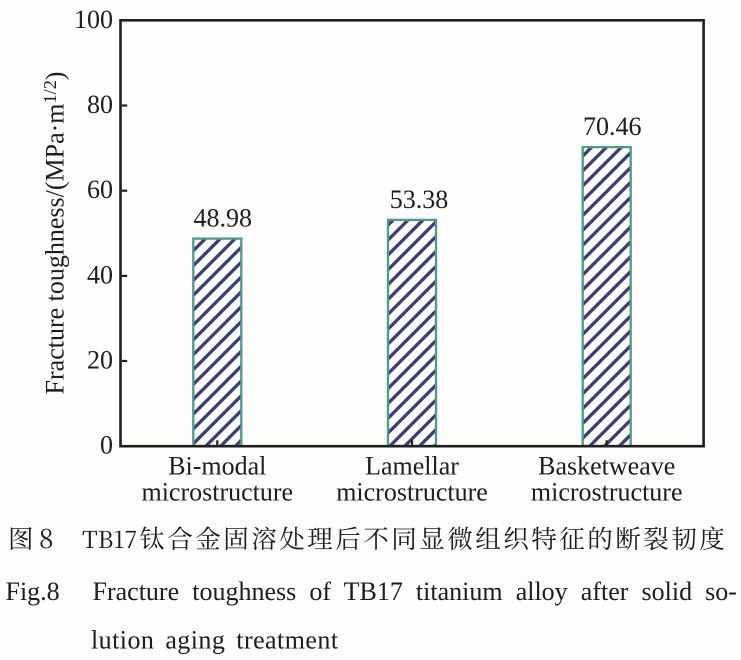  I want to click on svg-text: 70.46, so click(612, 126).